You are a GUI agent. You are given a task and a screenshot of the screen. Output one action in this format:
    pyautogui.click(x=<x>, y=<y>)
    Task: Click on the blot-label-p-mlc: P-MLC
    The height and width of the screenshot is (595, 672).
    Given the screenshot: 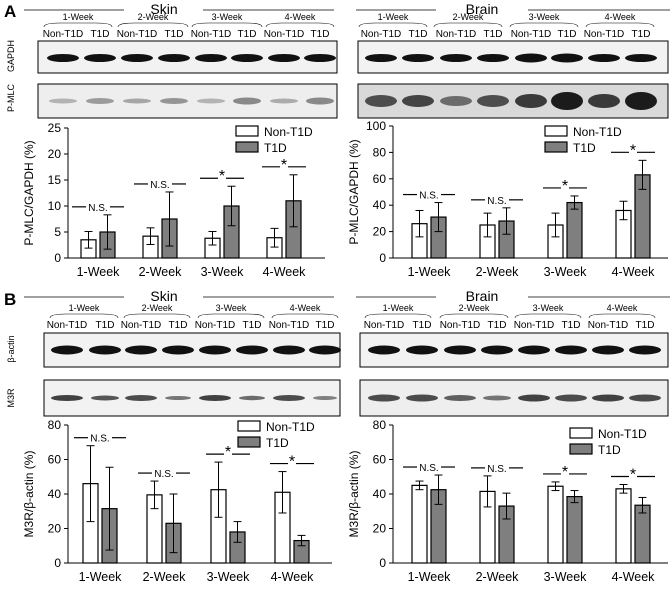 What is the action you would take?
    pyautogui.click(x=11, y=98)
    